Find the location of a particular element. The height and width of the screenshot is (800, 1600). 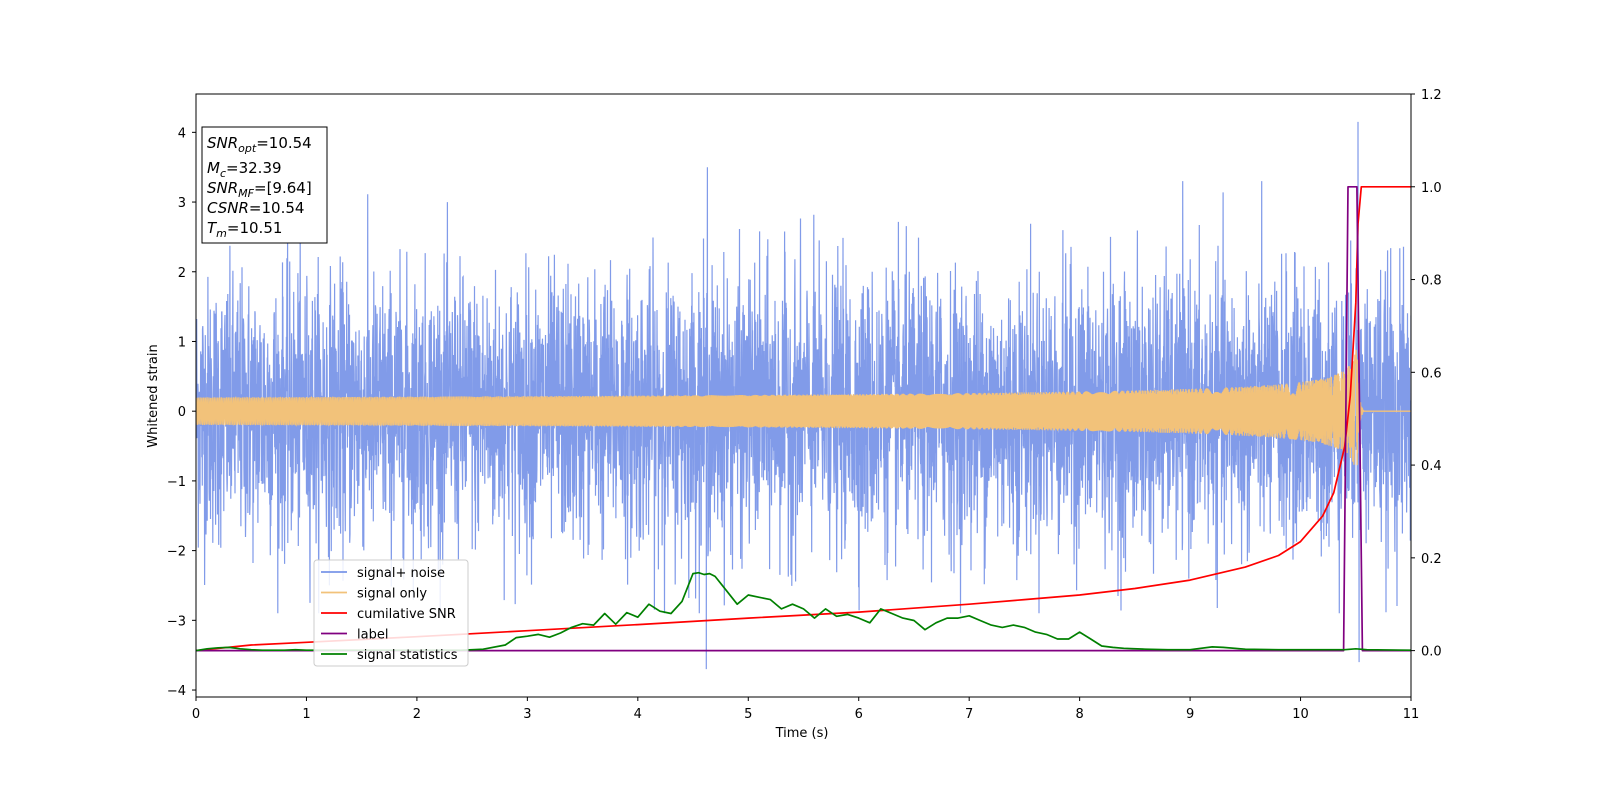

x-tick-label: 4 is located at coordinates (638, 714).